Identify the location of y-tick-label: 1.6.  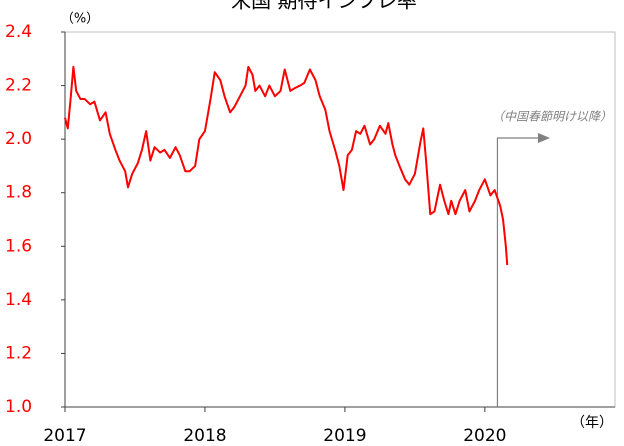
(18, 246).